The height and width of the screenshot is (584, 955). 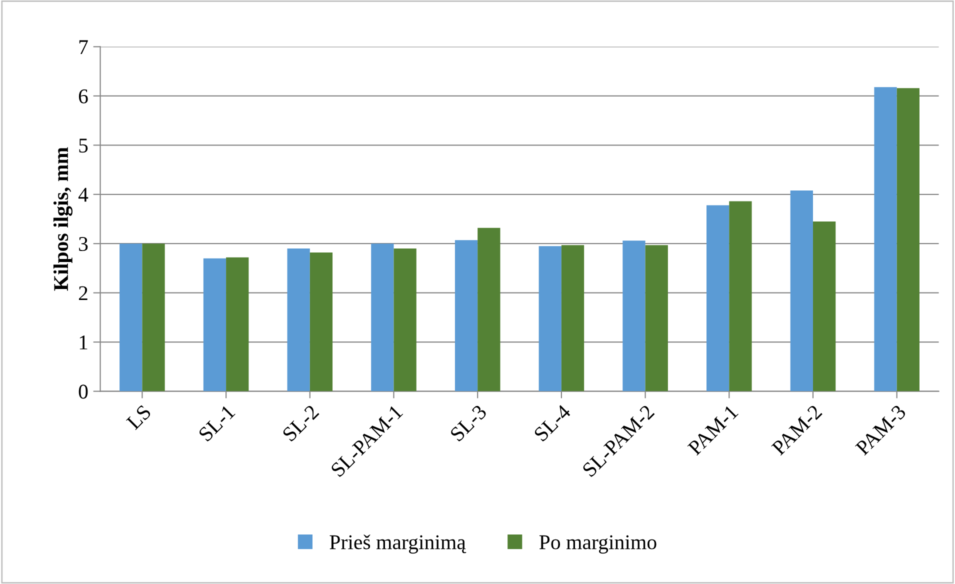 I want to click on x-tick-label: LS, so click(x=139, y=417).